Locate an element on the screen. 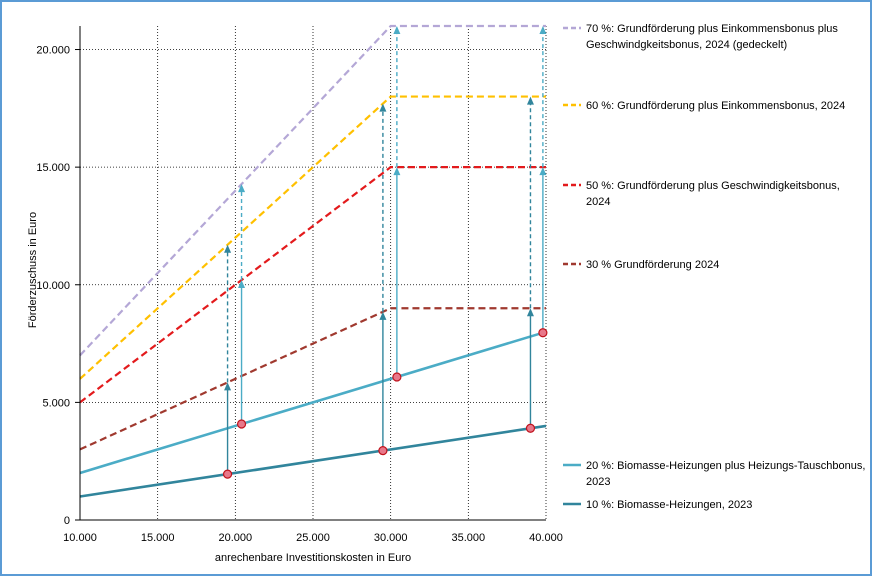 The image size is (872, 576). x-tick-label: 20.000 is located at coordinates (236, 538).